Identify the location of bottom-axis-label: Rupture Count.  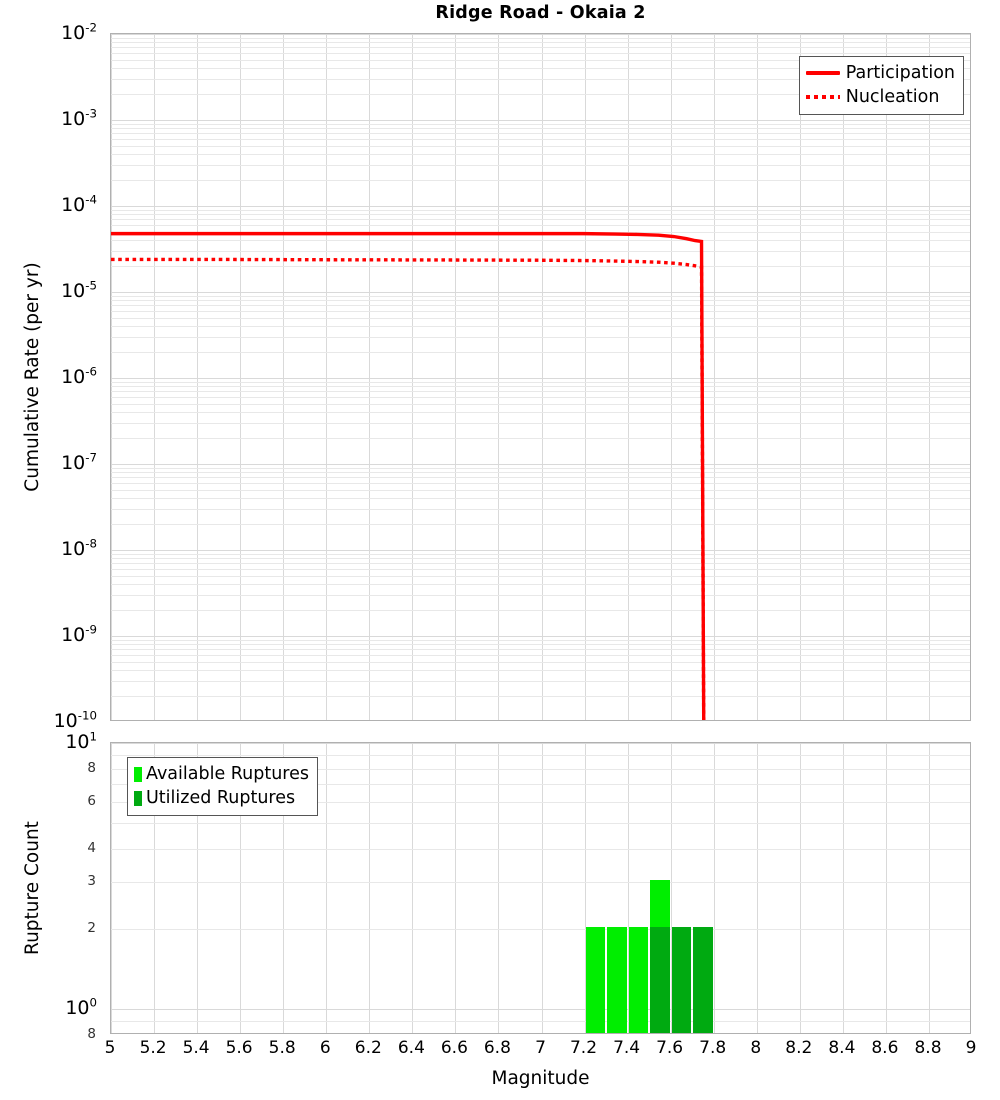
(32, 888).